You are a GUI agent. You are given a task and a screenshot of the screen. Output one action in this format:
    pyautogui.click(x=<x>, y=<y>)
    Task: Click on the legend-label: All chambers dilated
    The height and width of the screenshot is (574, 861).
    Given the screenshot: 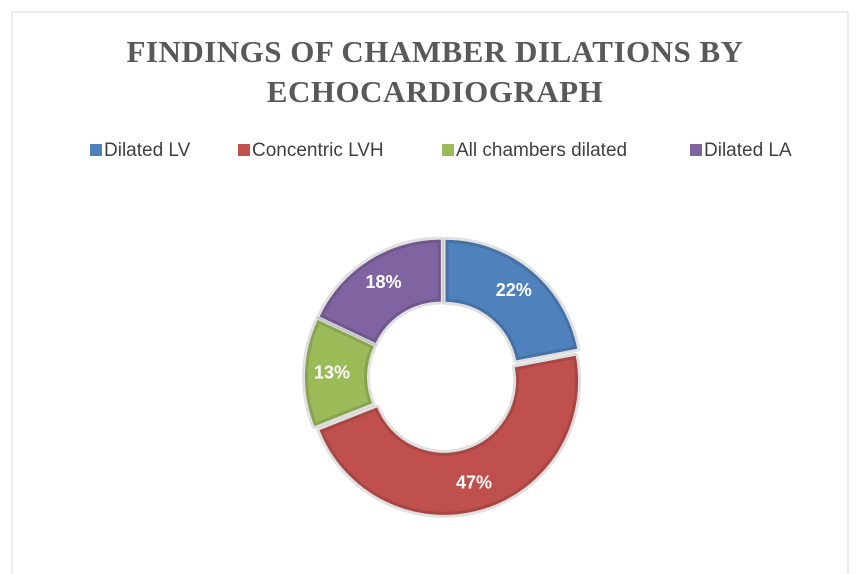 What is the action you would take?
    pyautogui.click(x=541, y=150)
    